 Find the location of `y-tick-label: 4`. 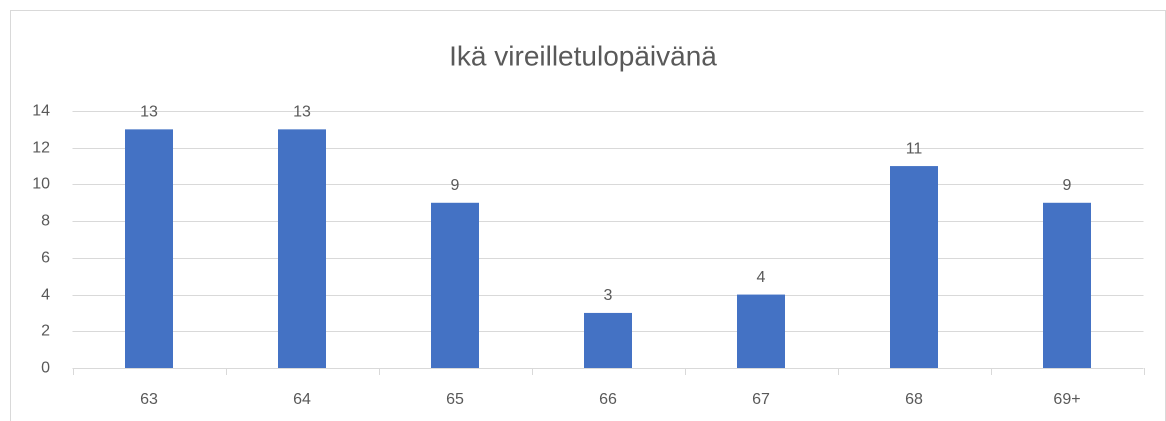

y-tick-label: 4 is located at coordinates (45, 295).